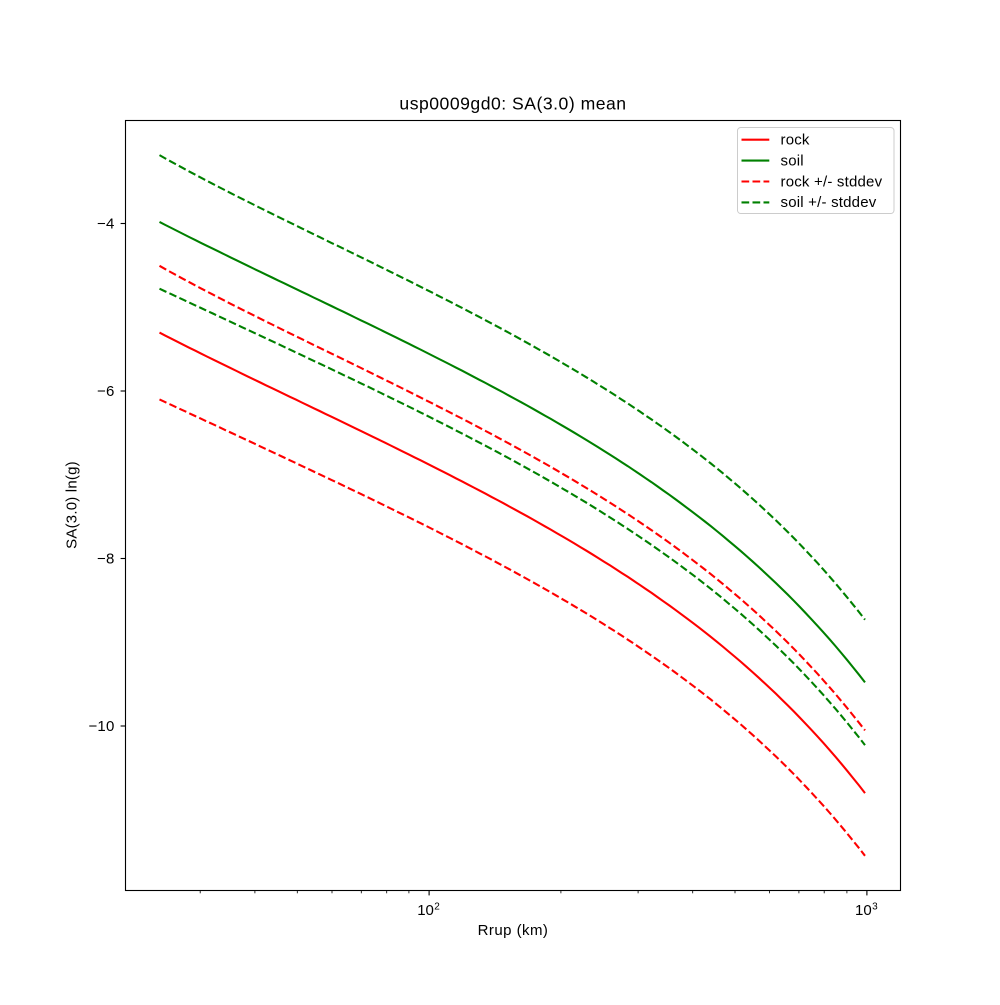 This screenshot has height=1005, width=1000. Describe the element at coordinates (106, 558) in the screenshot. I see `svg-text: −8` at that location.